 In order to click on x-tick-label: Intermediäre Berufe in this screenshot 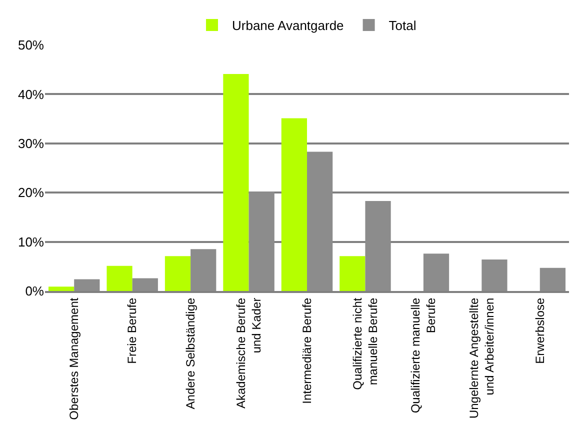, I will do `click(307, 350)`.